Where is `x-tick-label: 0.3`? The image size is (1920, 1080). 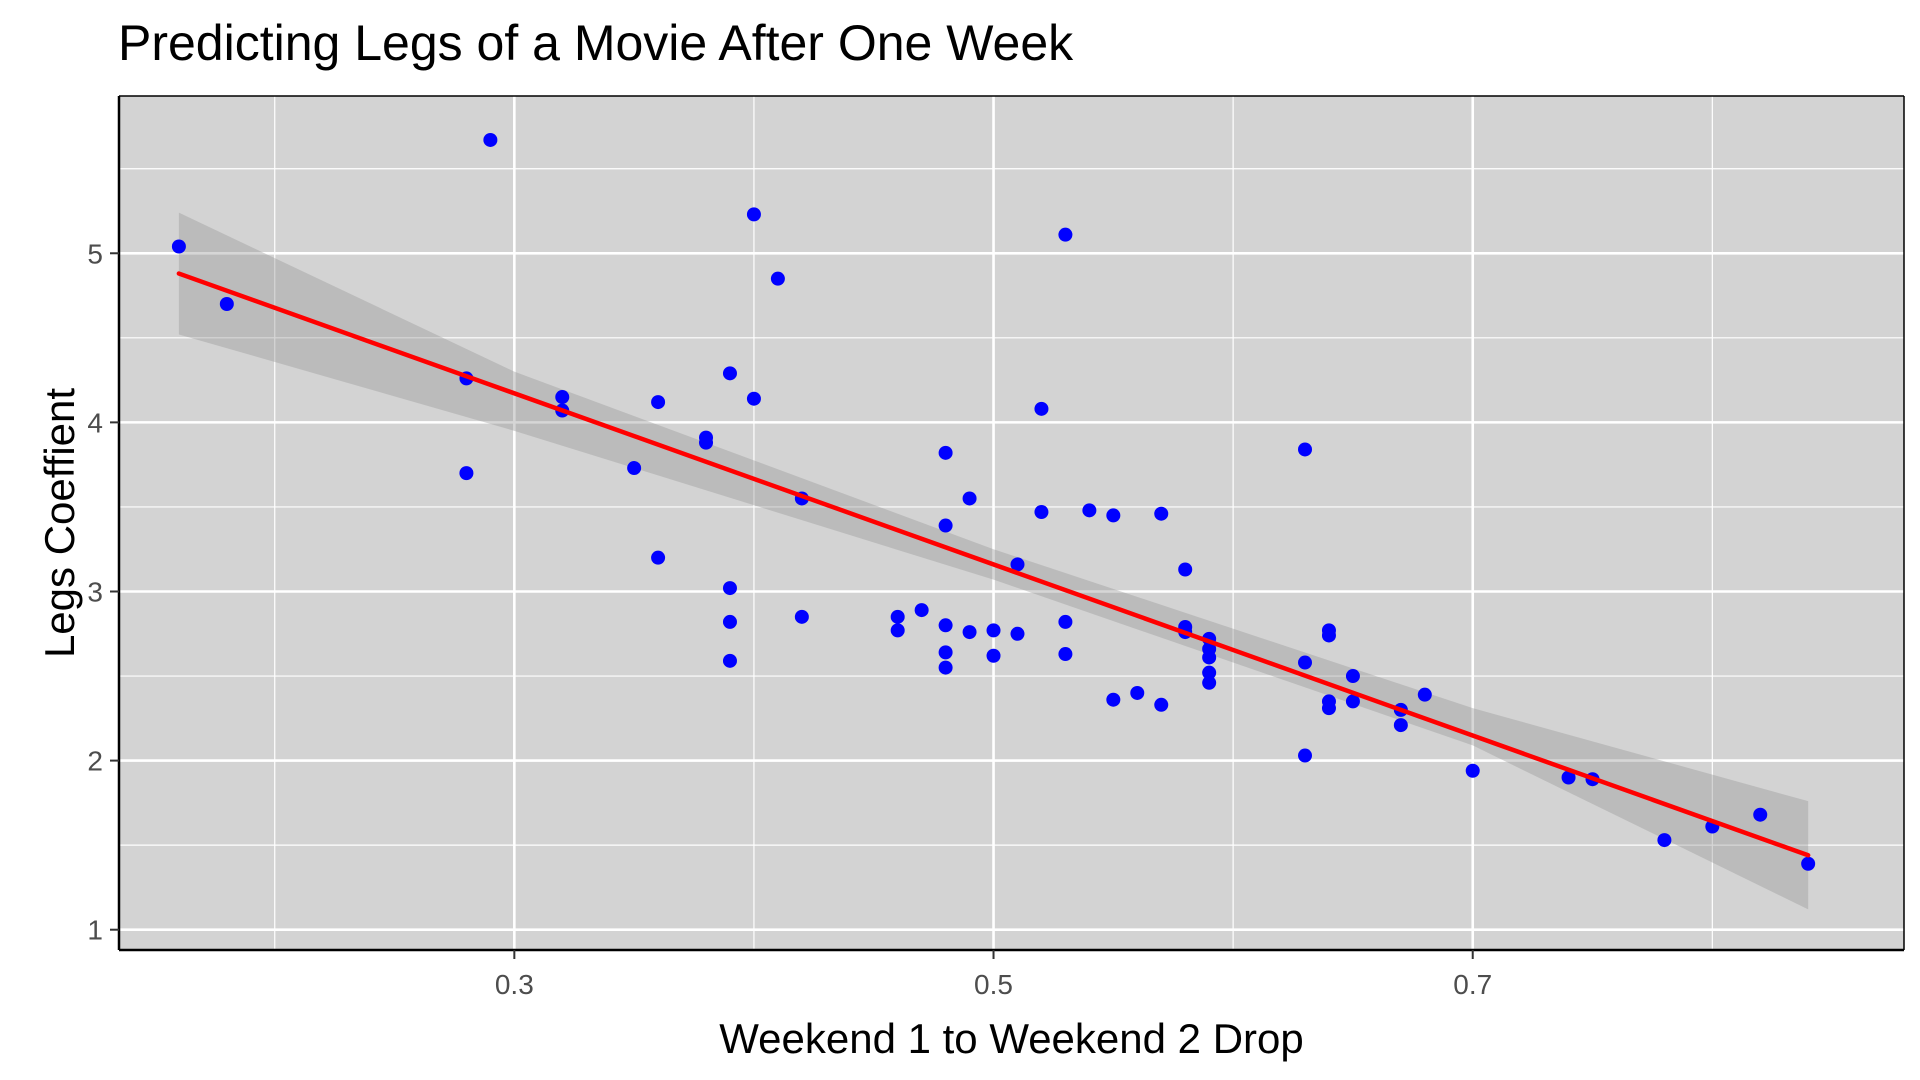 x-tick-label: 0.3 is located at coordinates (514, 984).